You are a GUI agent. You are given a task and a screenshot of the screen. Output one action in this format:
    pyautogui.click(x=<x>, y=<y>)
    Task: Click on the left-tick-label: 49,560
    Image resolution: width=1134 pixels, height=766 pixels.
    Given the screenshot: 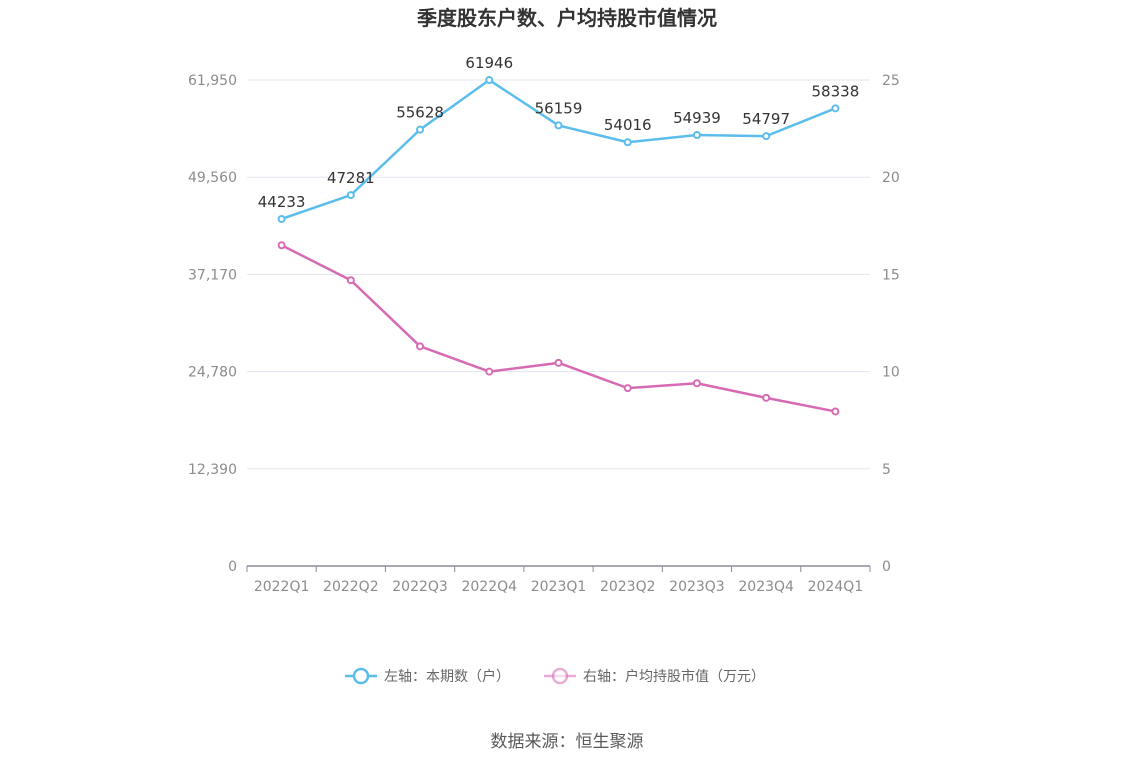 What is the action you would take?
    pyautogui.click(x=212, y=178)
    